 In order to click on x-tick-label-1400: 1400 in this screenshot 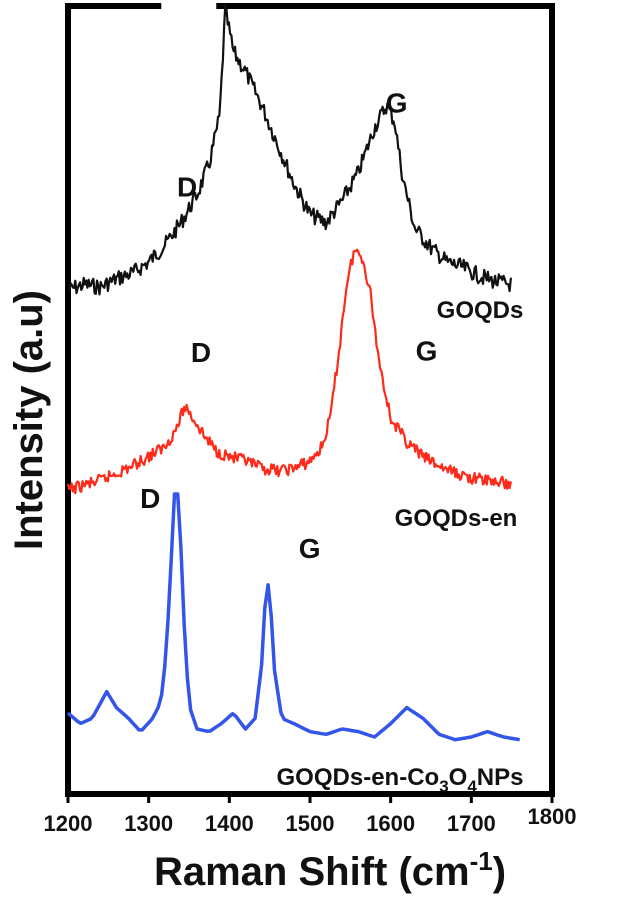, I will do `click(229, 823)`.